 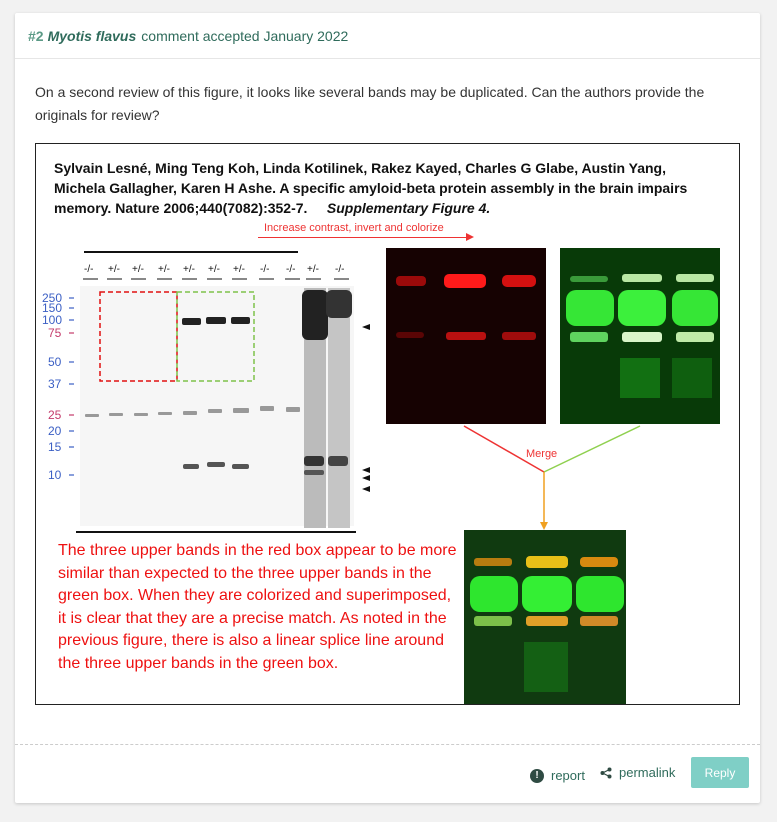 I want to click on marker-label: 150, so click(x=52, y=308).